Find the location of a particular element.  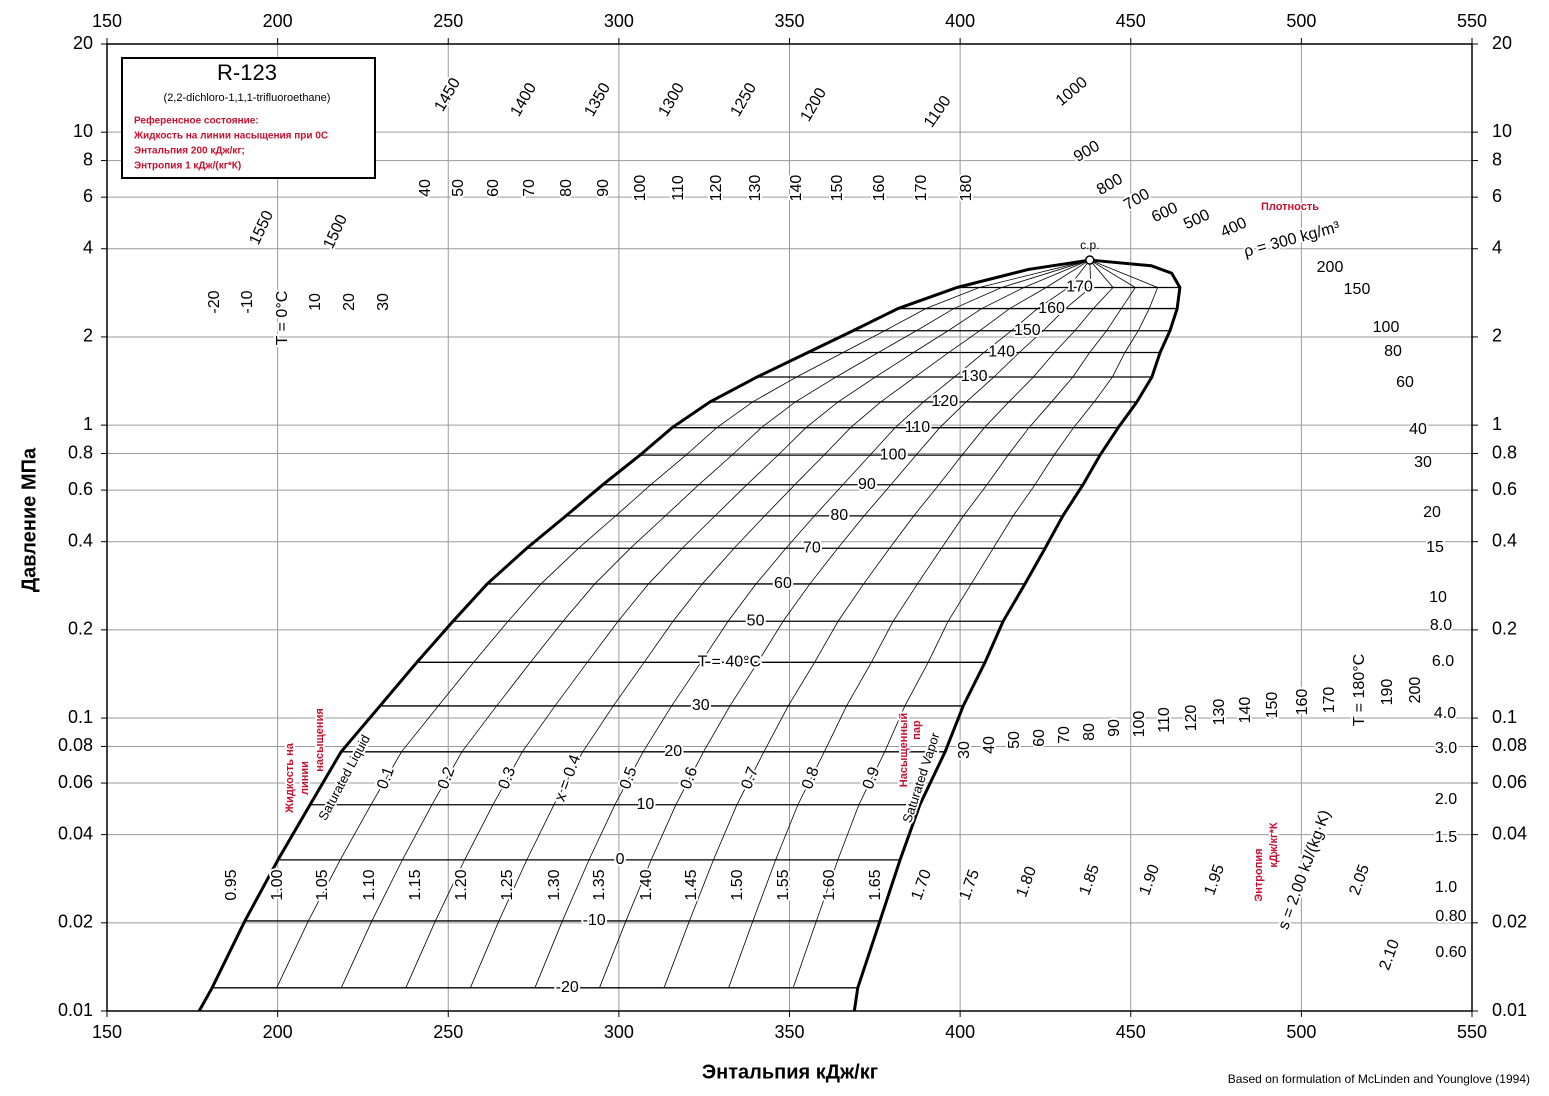

y-tick-label: 2 is located at coordinates (88, 336).